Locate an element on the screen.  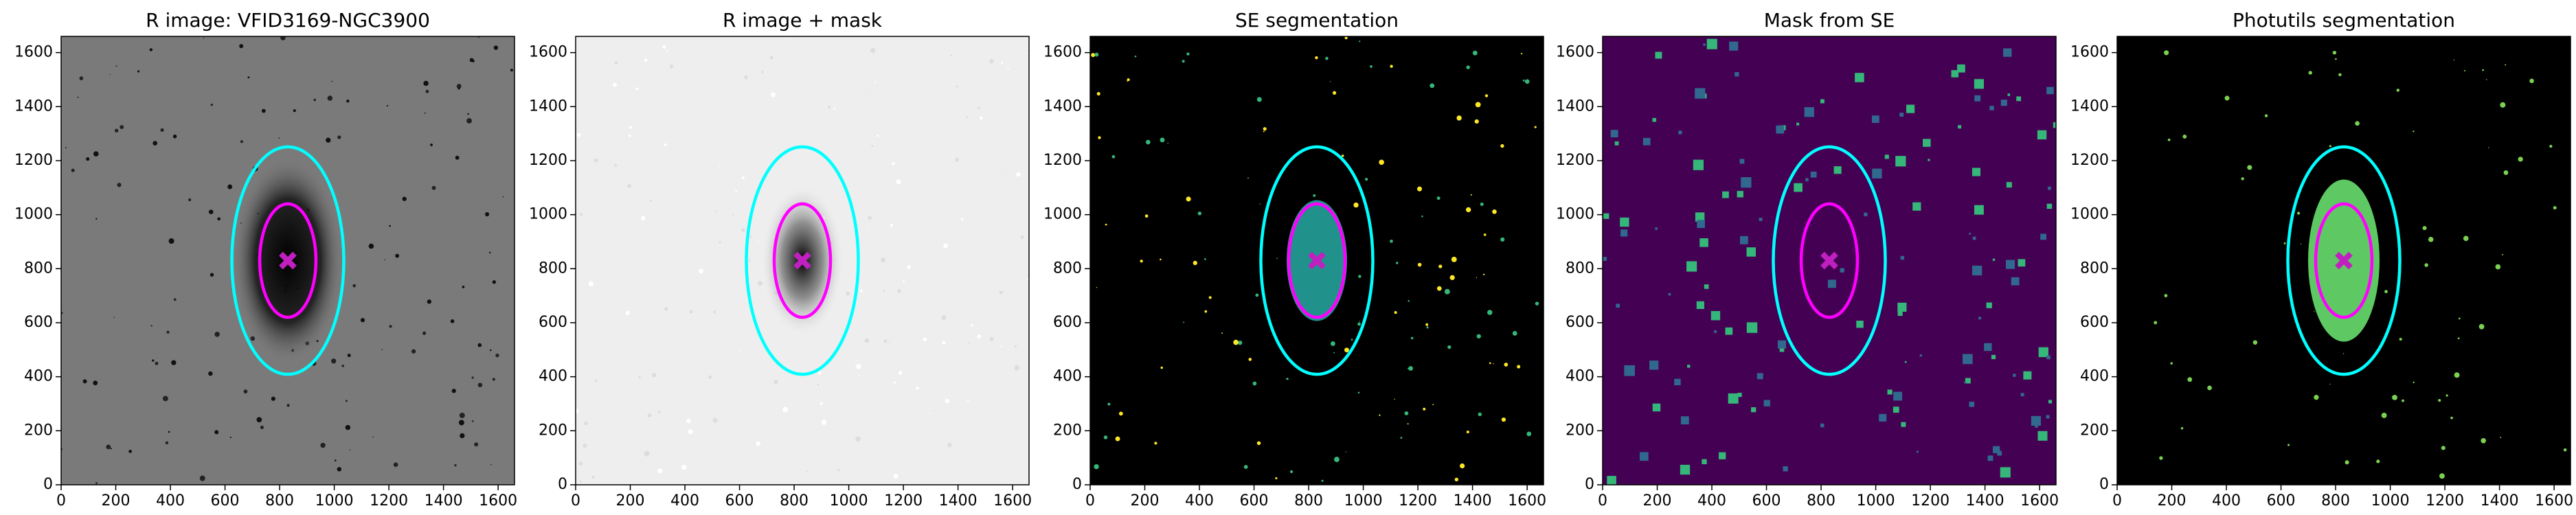
y-tick-label: 1000 is located at coordinates (1575, 214).